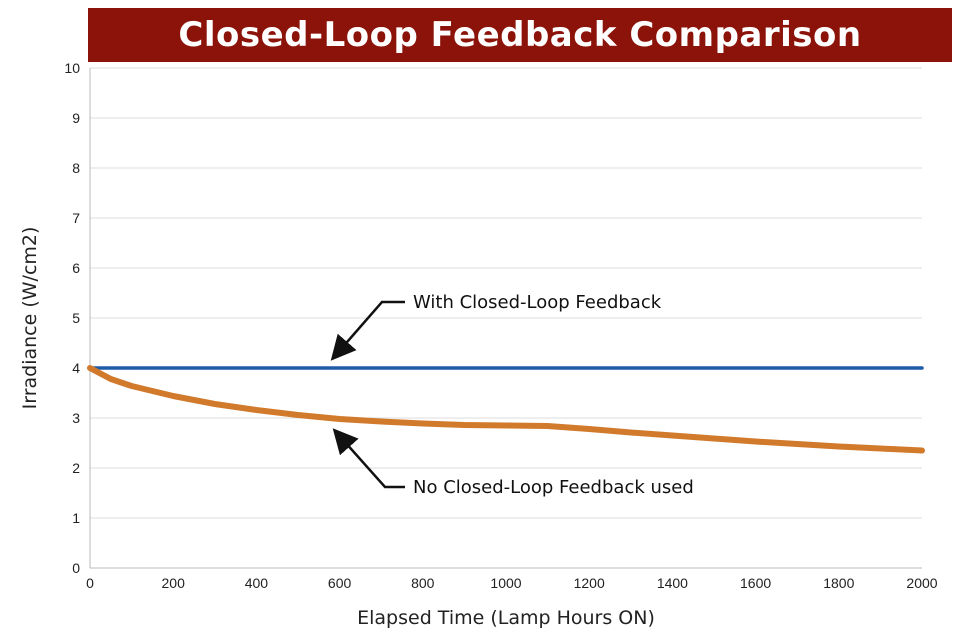 This screenshot has height=640, width=960. I want to click on x-tick-label: 1600, so click(755, 583).